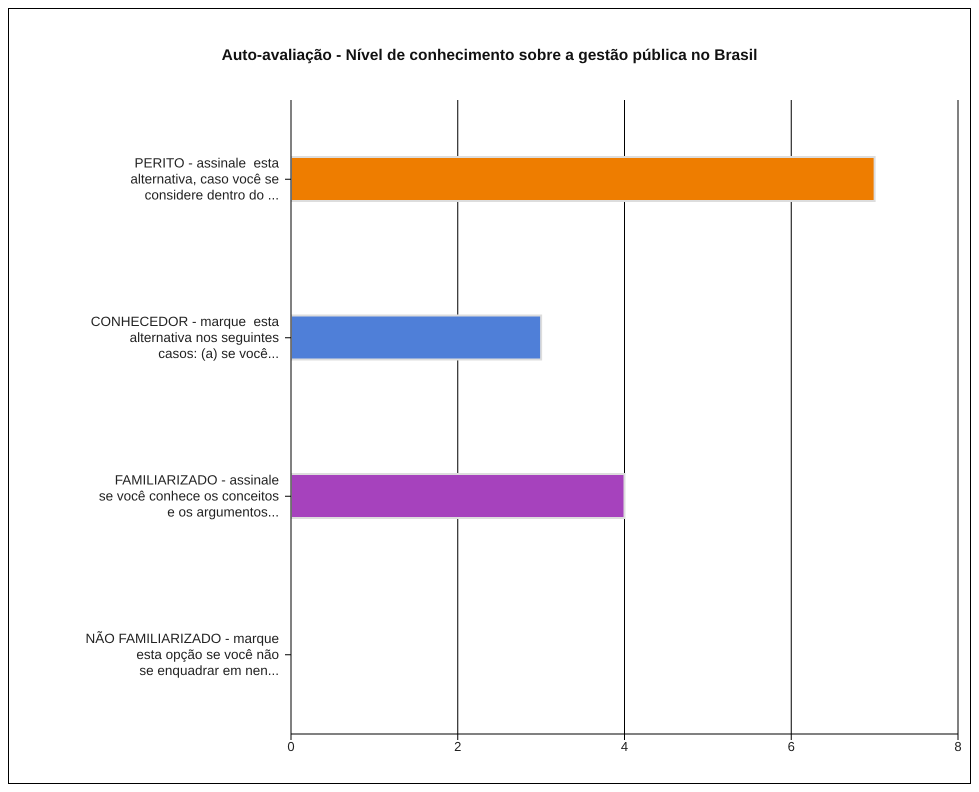 The width and height of the screenshot is (979, 792). Describe the element at coordinates (791, 746) in the screenshot. I see `x-tick-label: 6` at that location.